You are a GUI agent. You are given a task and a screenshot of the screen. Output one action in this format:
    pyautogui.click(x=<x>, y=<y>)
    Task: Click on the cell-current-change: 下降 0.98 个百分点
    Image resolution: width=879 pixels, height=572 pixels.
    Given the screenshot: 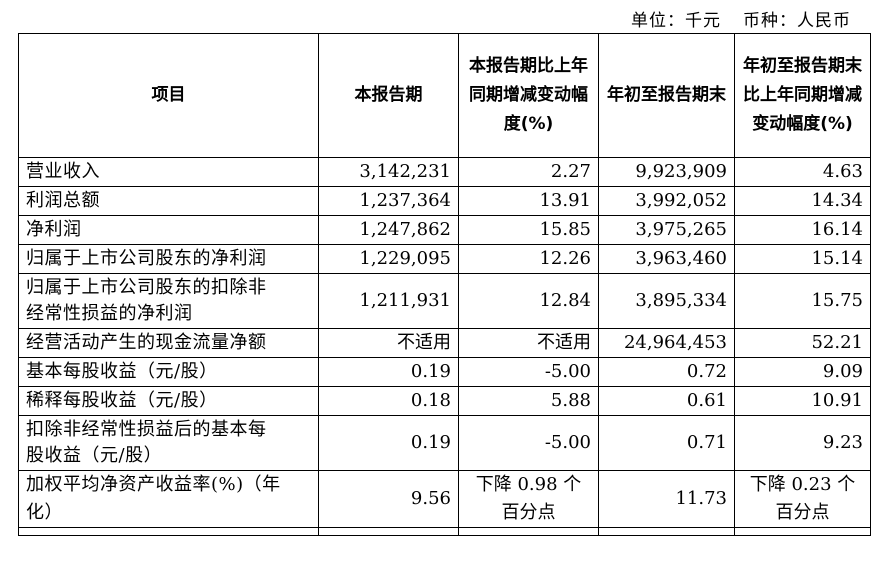 What is the action you would take?
    pyautogui.click(x=528, y=499)
    